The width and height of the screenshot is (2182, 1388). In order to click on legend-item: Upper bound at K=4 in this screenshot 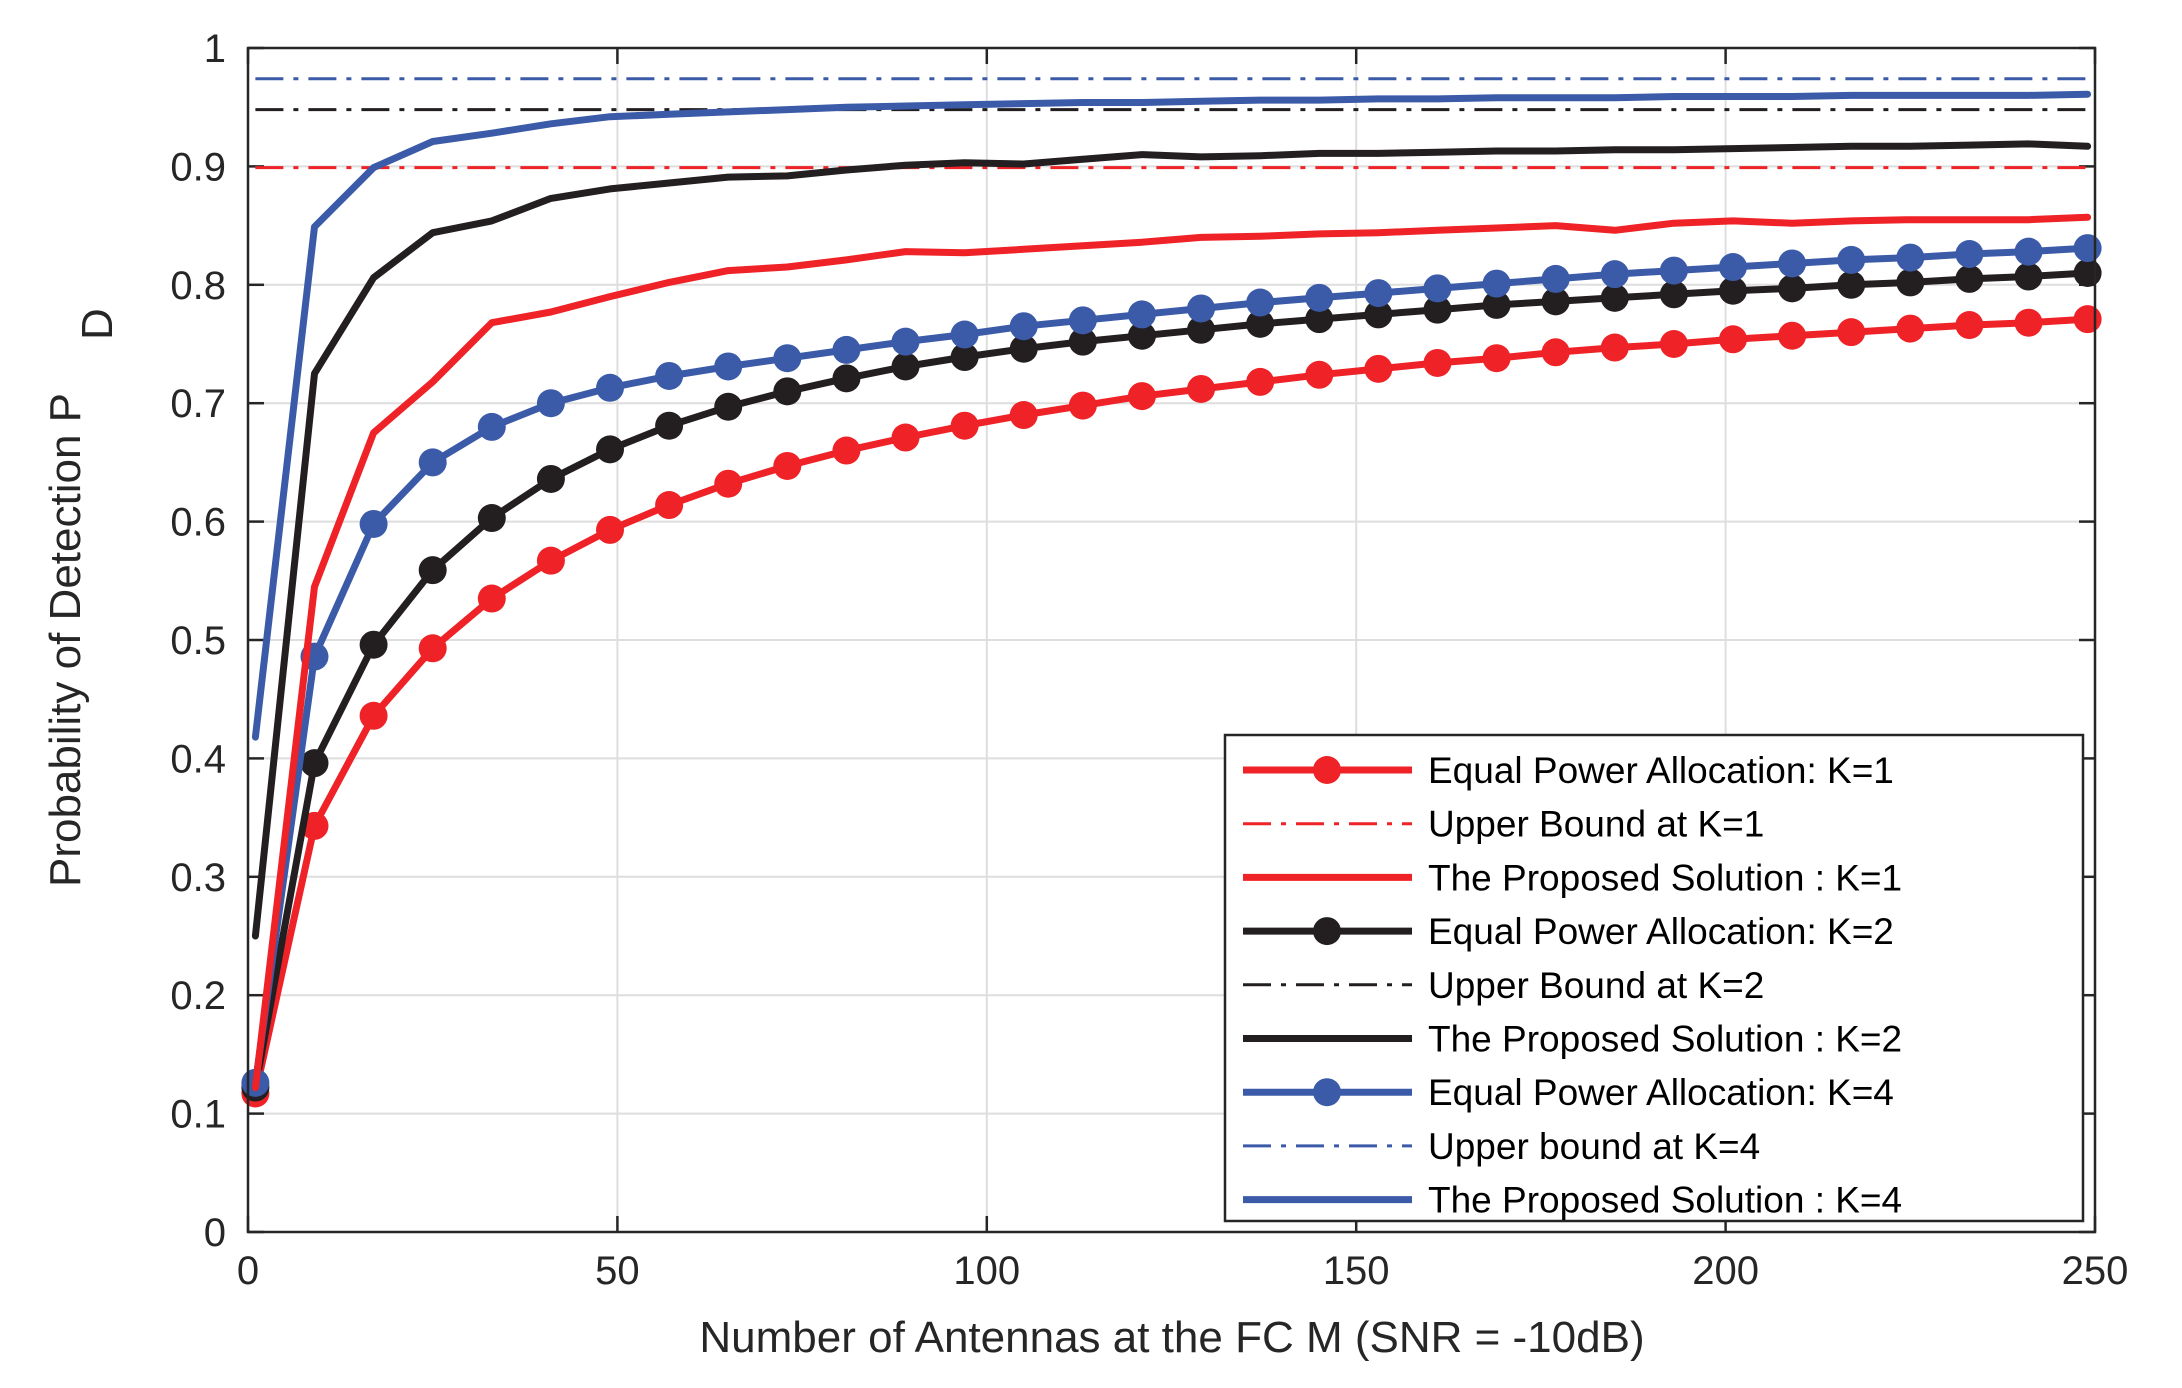, I will do `click(1501, 1146)`.